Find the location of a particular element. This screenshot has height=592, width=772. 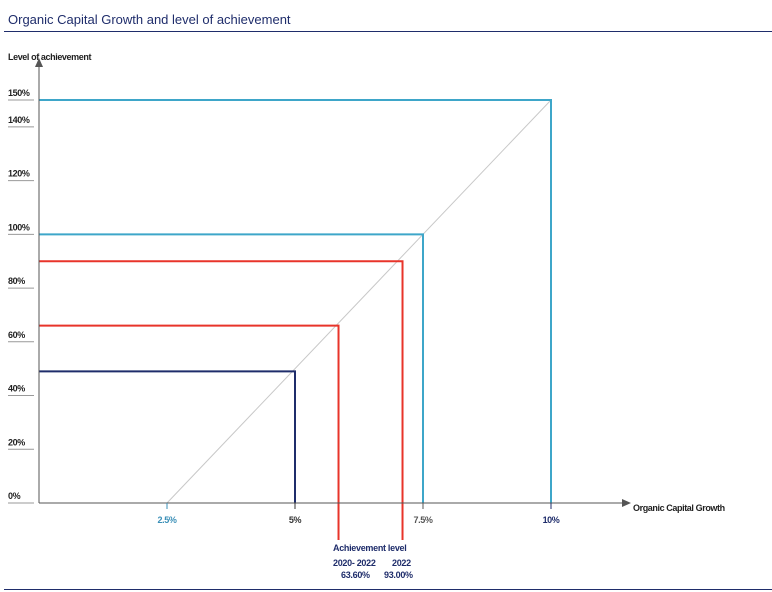

annotation-value-1: 63.60% is located at coordinates (355, 575).